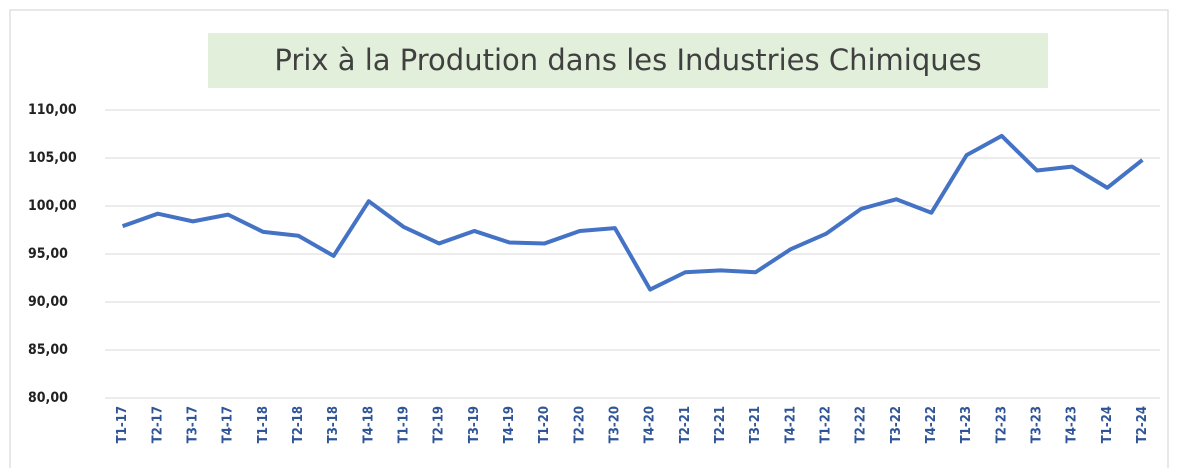  What do you see at coordinates (1107, 424) in the screenshot?
I see `x-tick-label: T1-24` at bounding box center [1107, 424].